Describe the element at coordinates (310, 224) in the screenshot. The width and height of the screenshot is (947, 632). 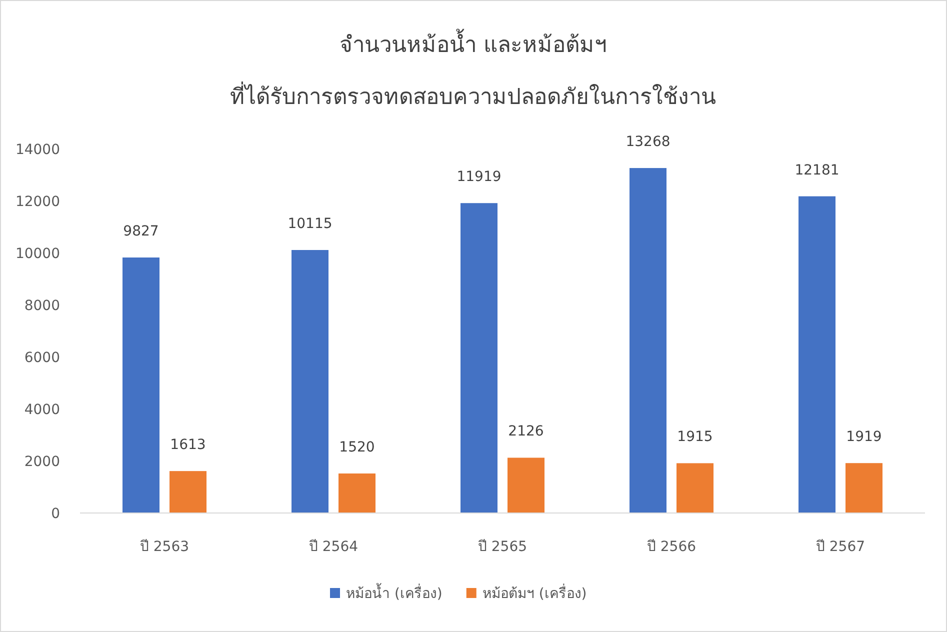
I see `data-label: 10115` at that location.